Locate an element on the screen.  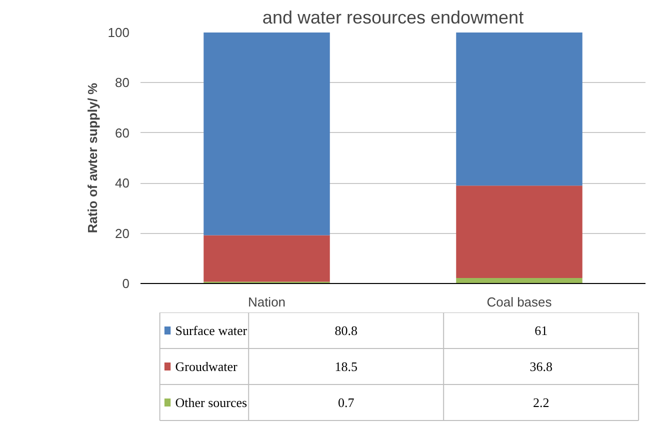
data-label: 2.2 is located at coordinates (541, 402).